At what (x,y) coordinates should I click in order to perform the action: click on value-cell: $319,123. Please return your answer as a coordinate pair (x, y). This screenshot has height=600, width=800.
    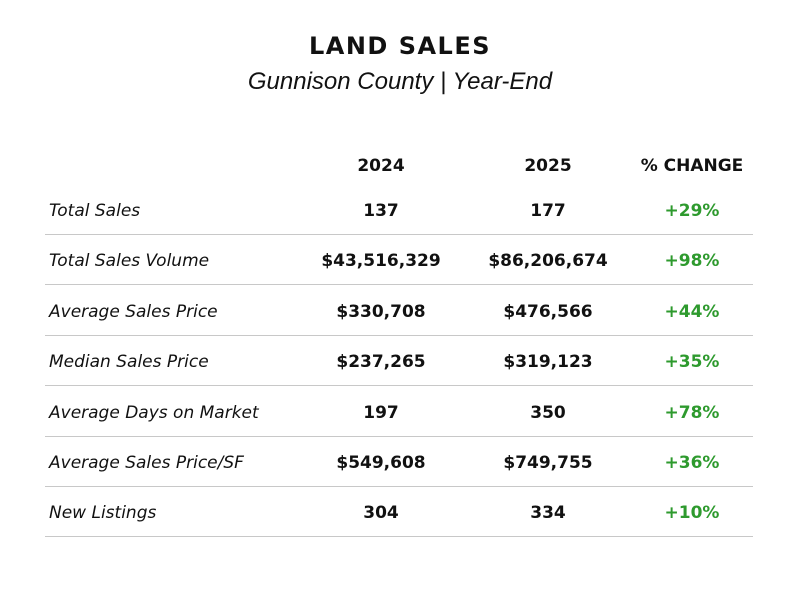
    Looking at the image, I should click on (548, 362).